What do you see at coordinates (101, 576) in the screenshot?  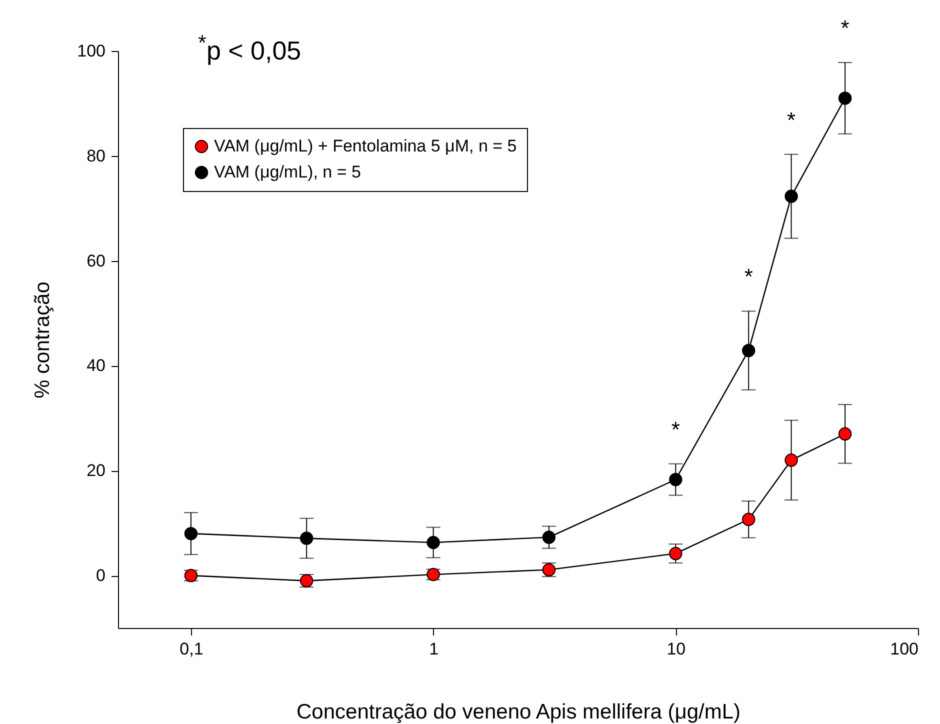 I see `y-tick-label: 0` at bounding box center [101, 576].